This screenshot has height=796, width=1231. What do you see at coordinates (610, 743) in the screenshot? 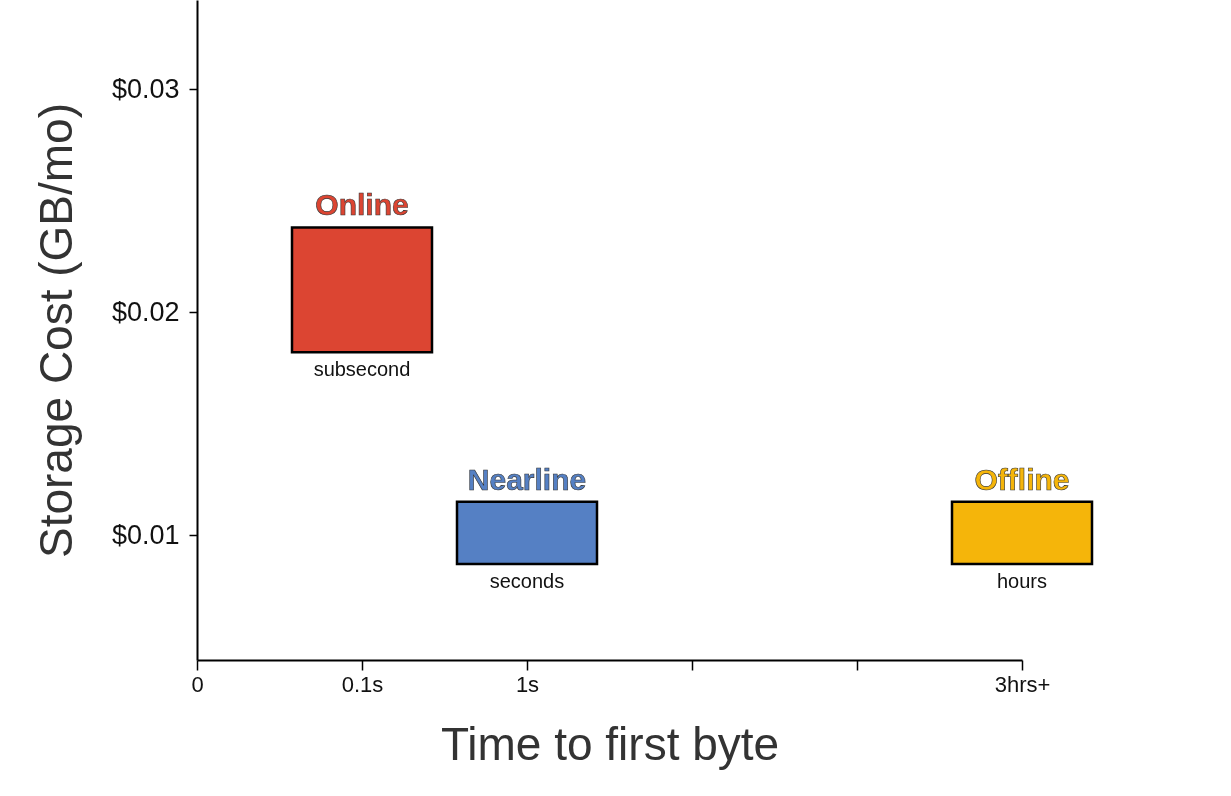
I see `x-axis-title: Time to first byte` at bounding box center [610, 743].